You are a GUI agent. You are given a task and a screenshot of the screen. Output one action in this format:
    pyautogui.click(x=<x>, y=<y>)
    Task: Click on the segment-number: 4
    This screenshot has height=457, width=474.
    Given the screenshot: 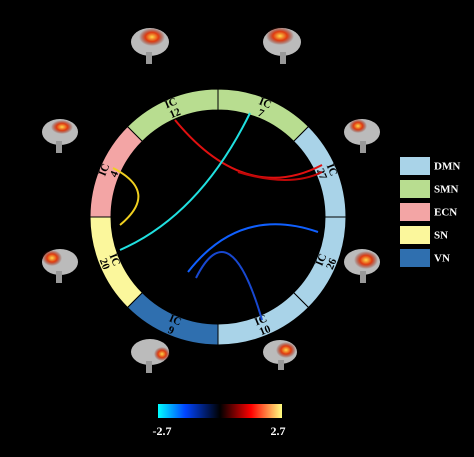 What is the action you would take?
    pyautogui.click(x=114, y=174)
    